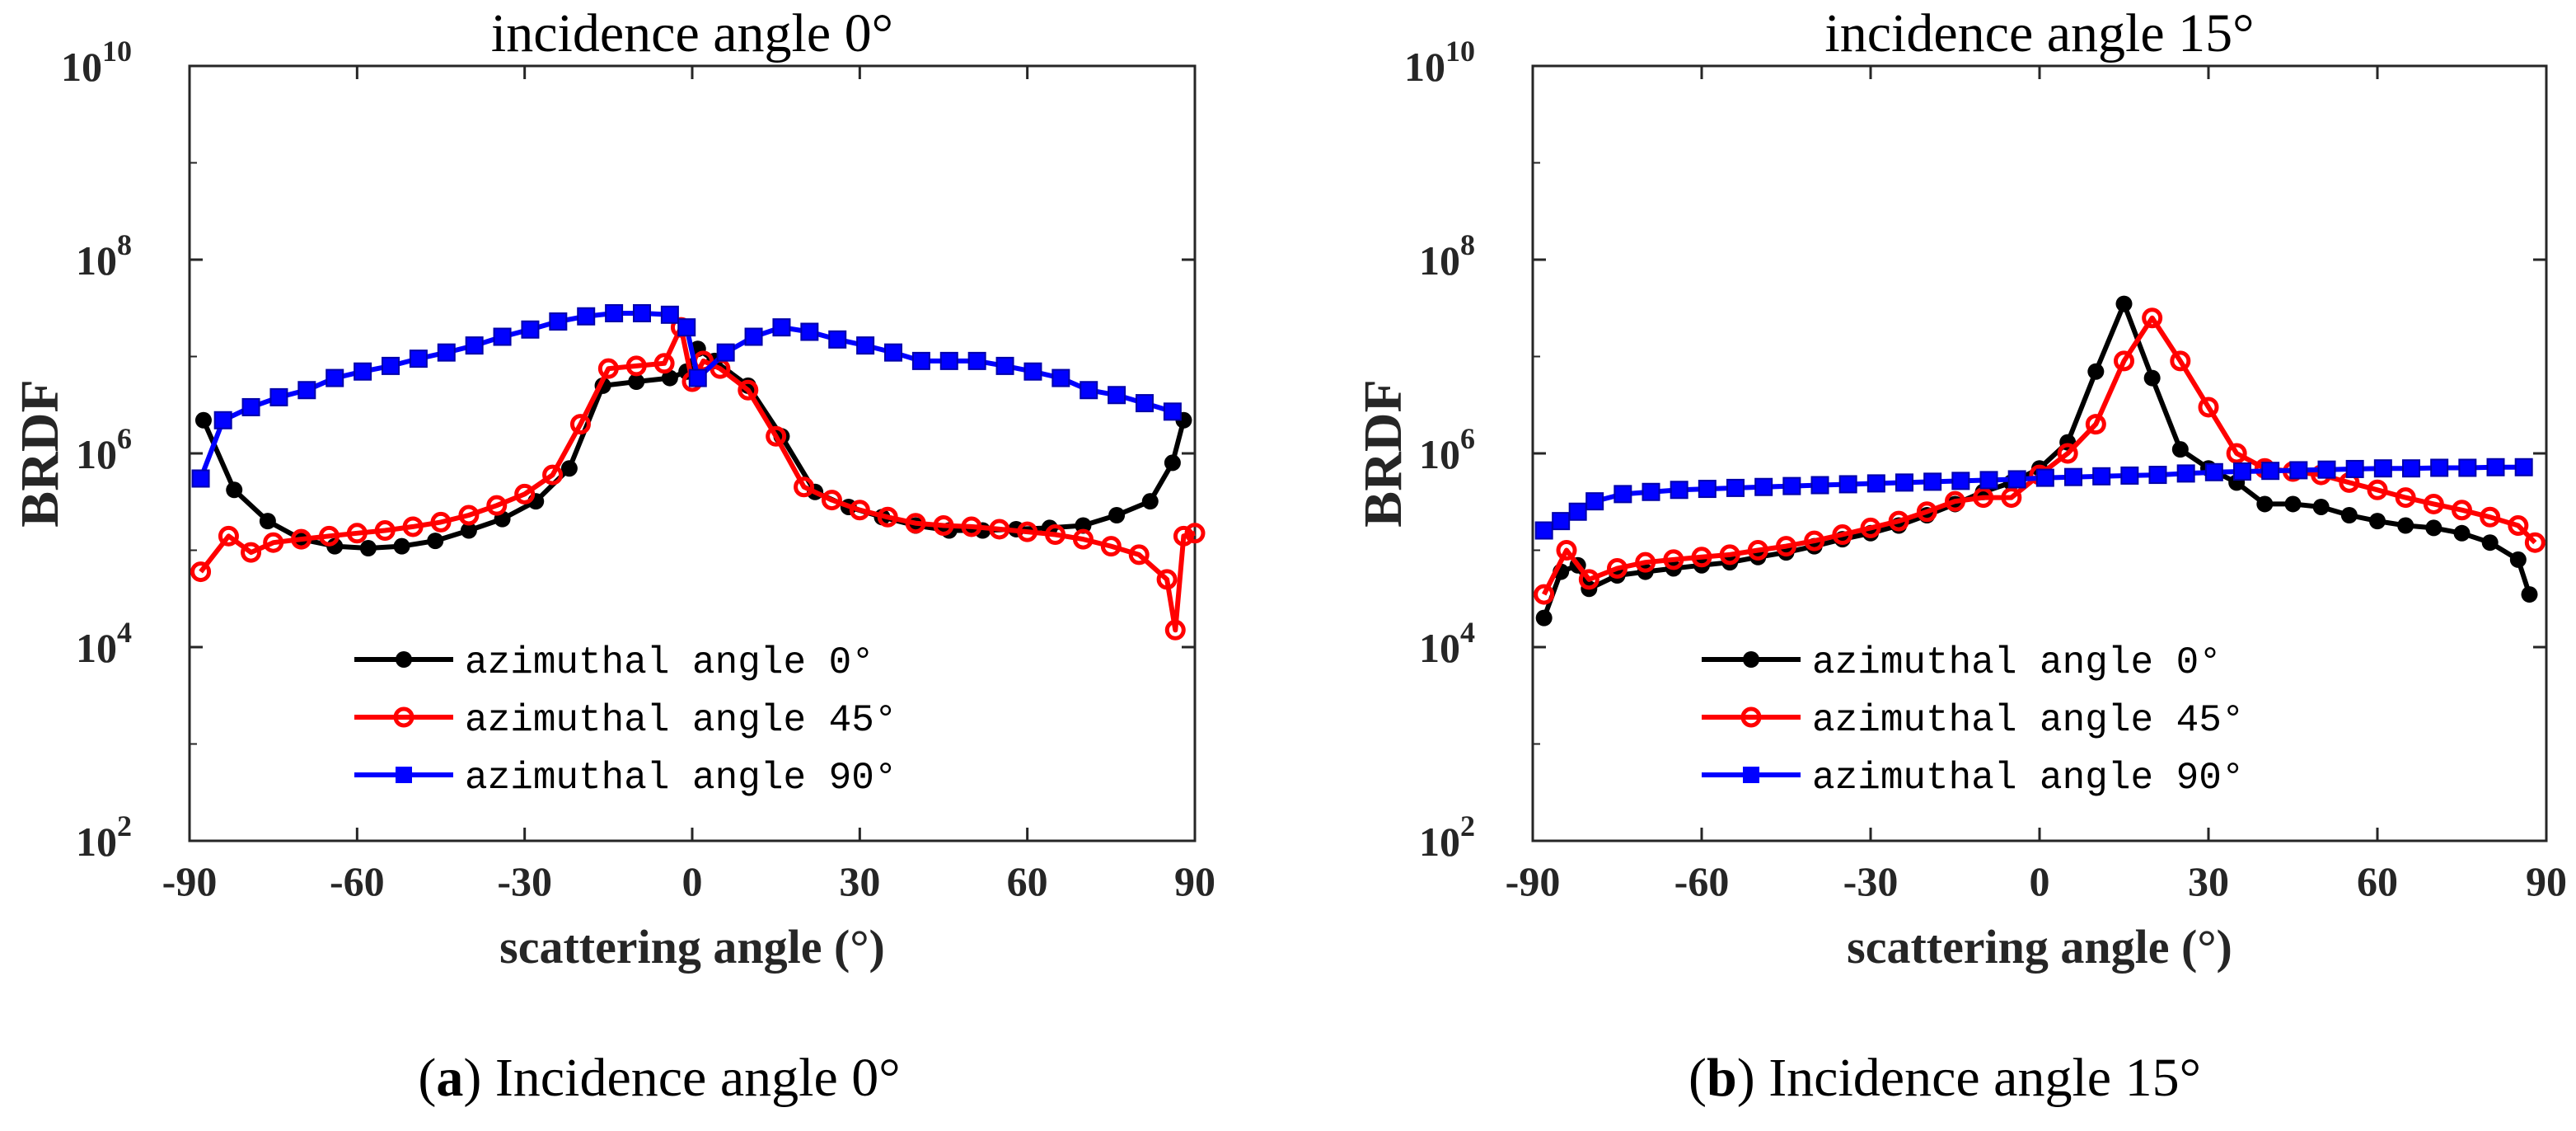  Describe the element at coordinates (1467, 826) in the screenshot. I see `y-tick-exp: 2` at that location.